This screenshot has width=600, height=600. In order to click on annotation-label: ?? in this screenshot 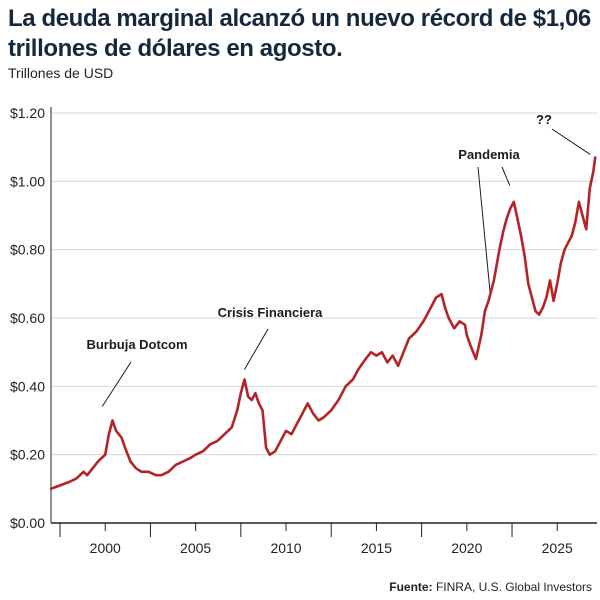, I will do `click(544, 119)`.